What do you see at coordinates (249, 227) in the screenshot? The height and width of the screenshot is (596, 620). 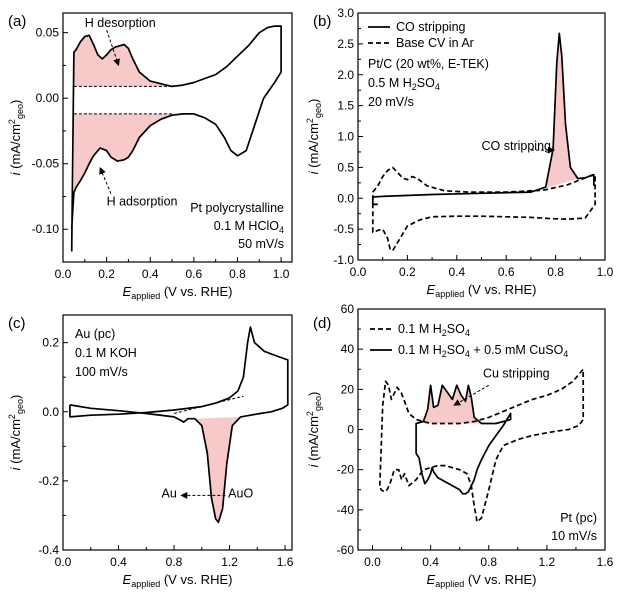 I see `condition-label: 0.1 M HClO4` at bounding box center [249, 227].